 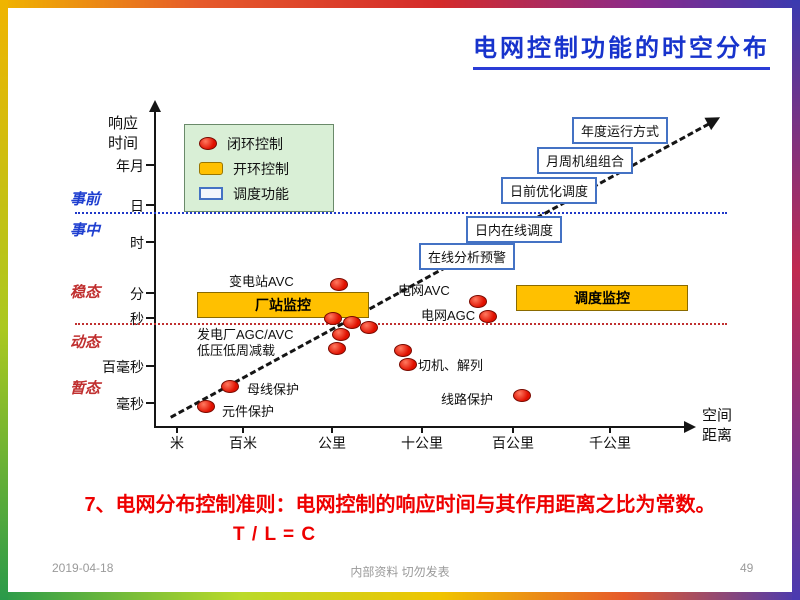 What do you see at coordinates (85, 388) in the screenshot?
I see `phase-label: 暂态` at bounding box center [85, 388].